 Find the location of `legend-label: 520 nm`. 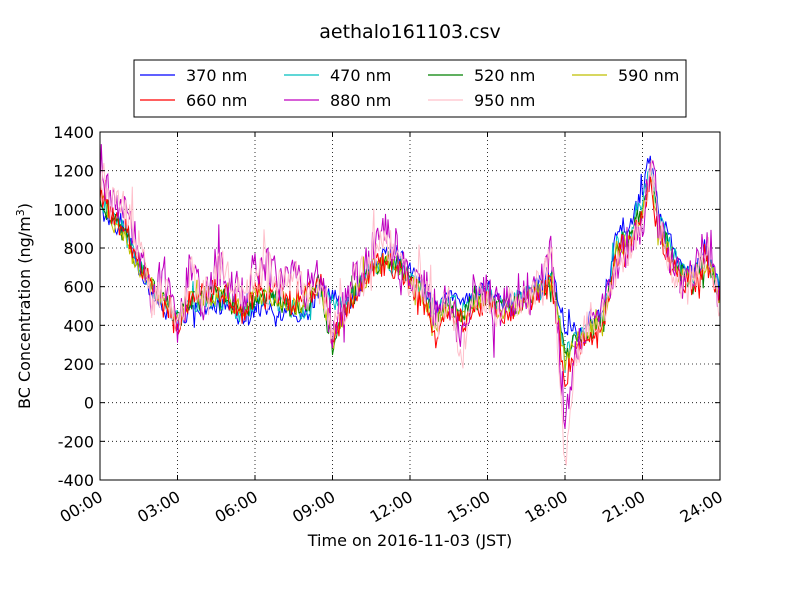

legend-label: 520 nm is located at coordinates (504, 75).